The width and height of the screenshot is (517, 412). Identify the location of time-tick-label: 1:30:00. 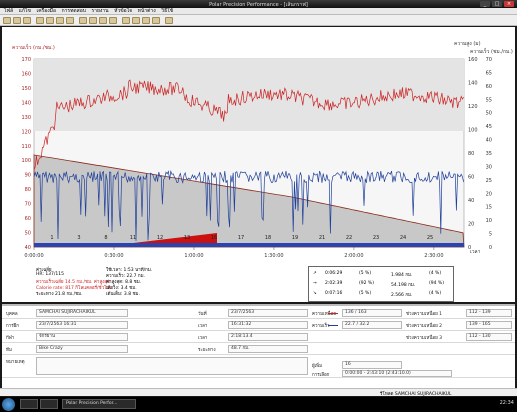
(273, 256).